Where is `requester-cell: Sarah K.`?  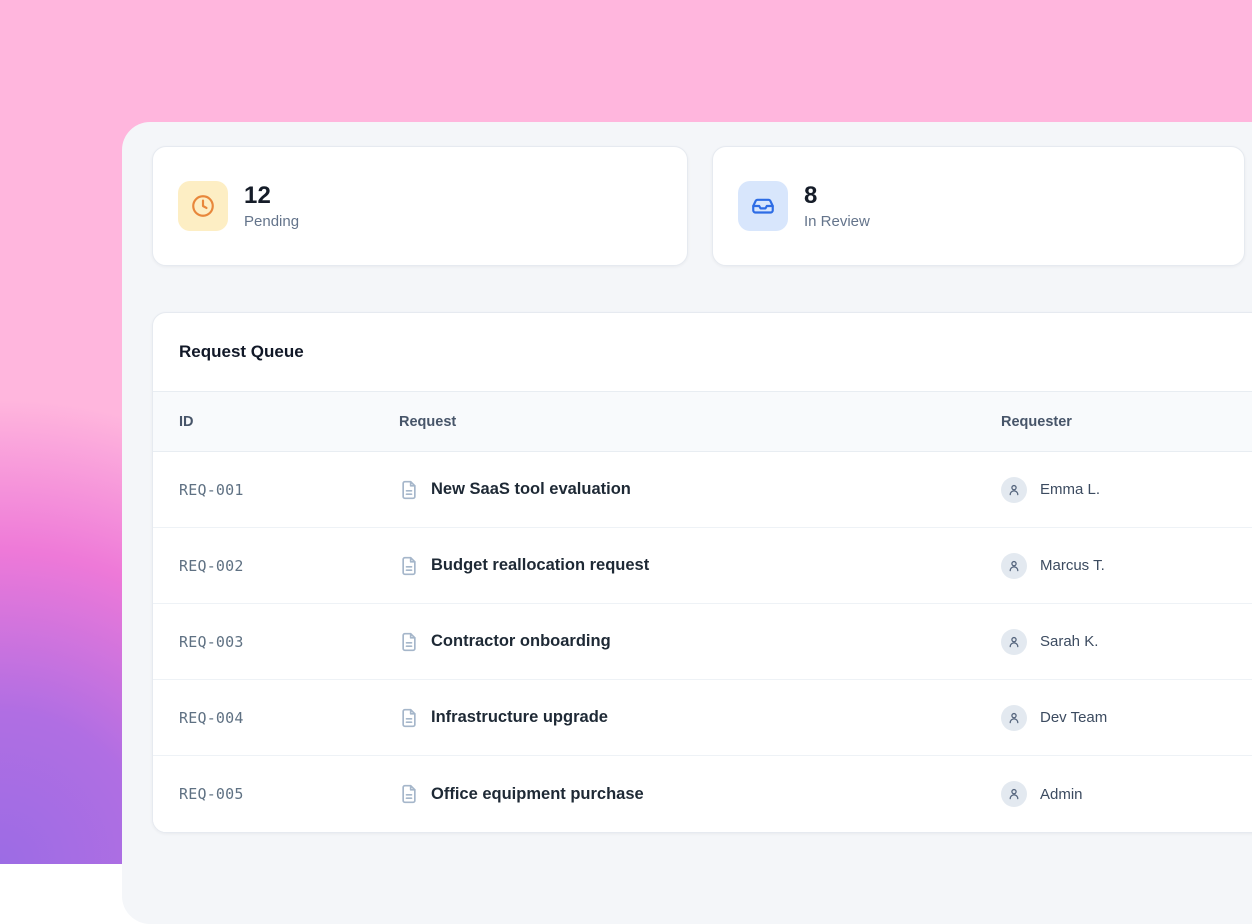 requester-cell: Sarah K. is located at coordinates (1126, 641).